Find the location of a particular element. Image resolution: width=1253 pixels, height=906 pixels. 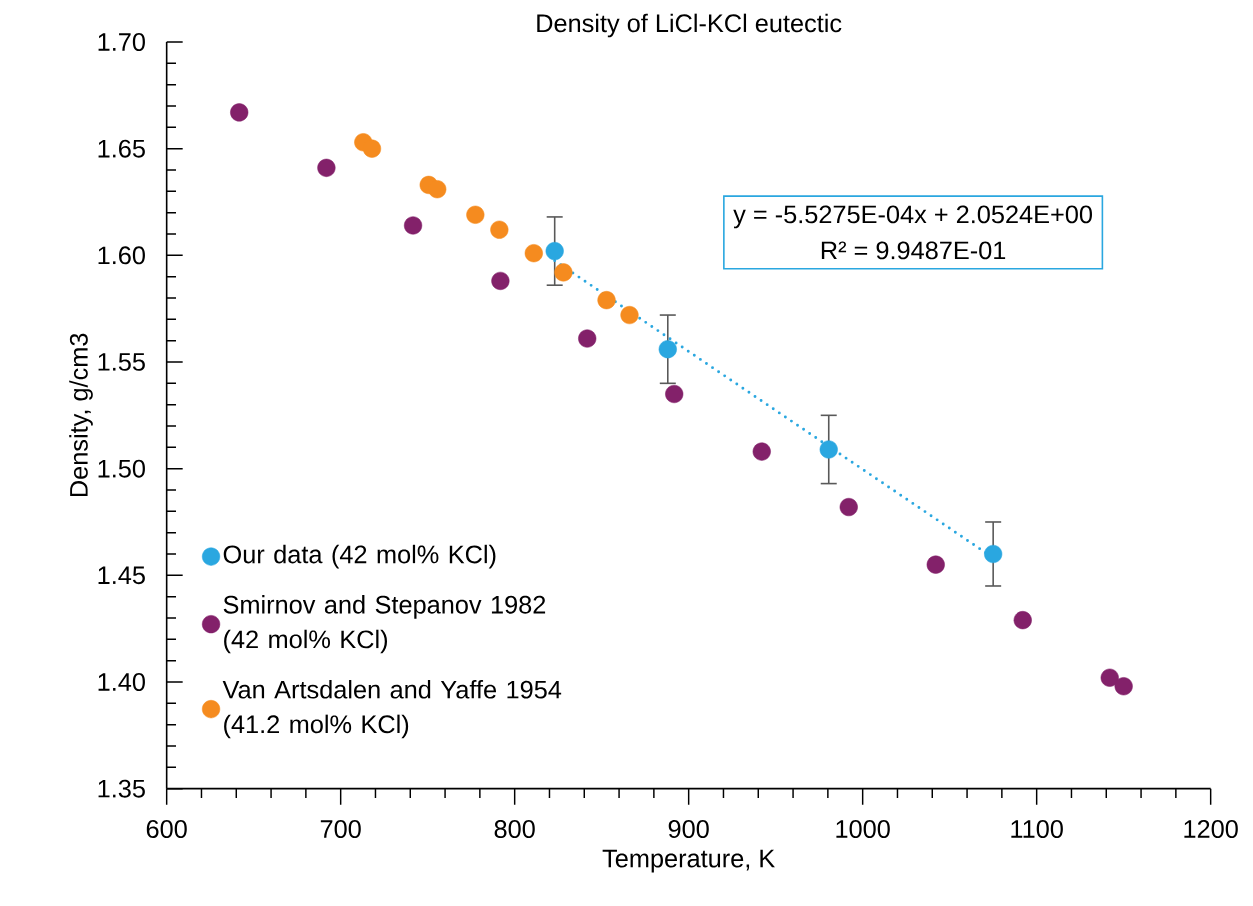

legend-label: Our data (42 mol% KCl) is located at coordinates (359, 556).